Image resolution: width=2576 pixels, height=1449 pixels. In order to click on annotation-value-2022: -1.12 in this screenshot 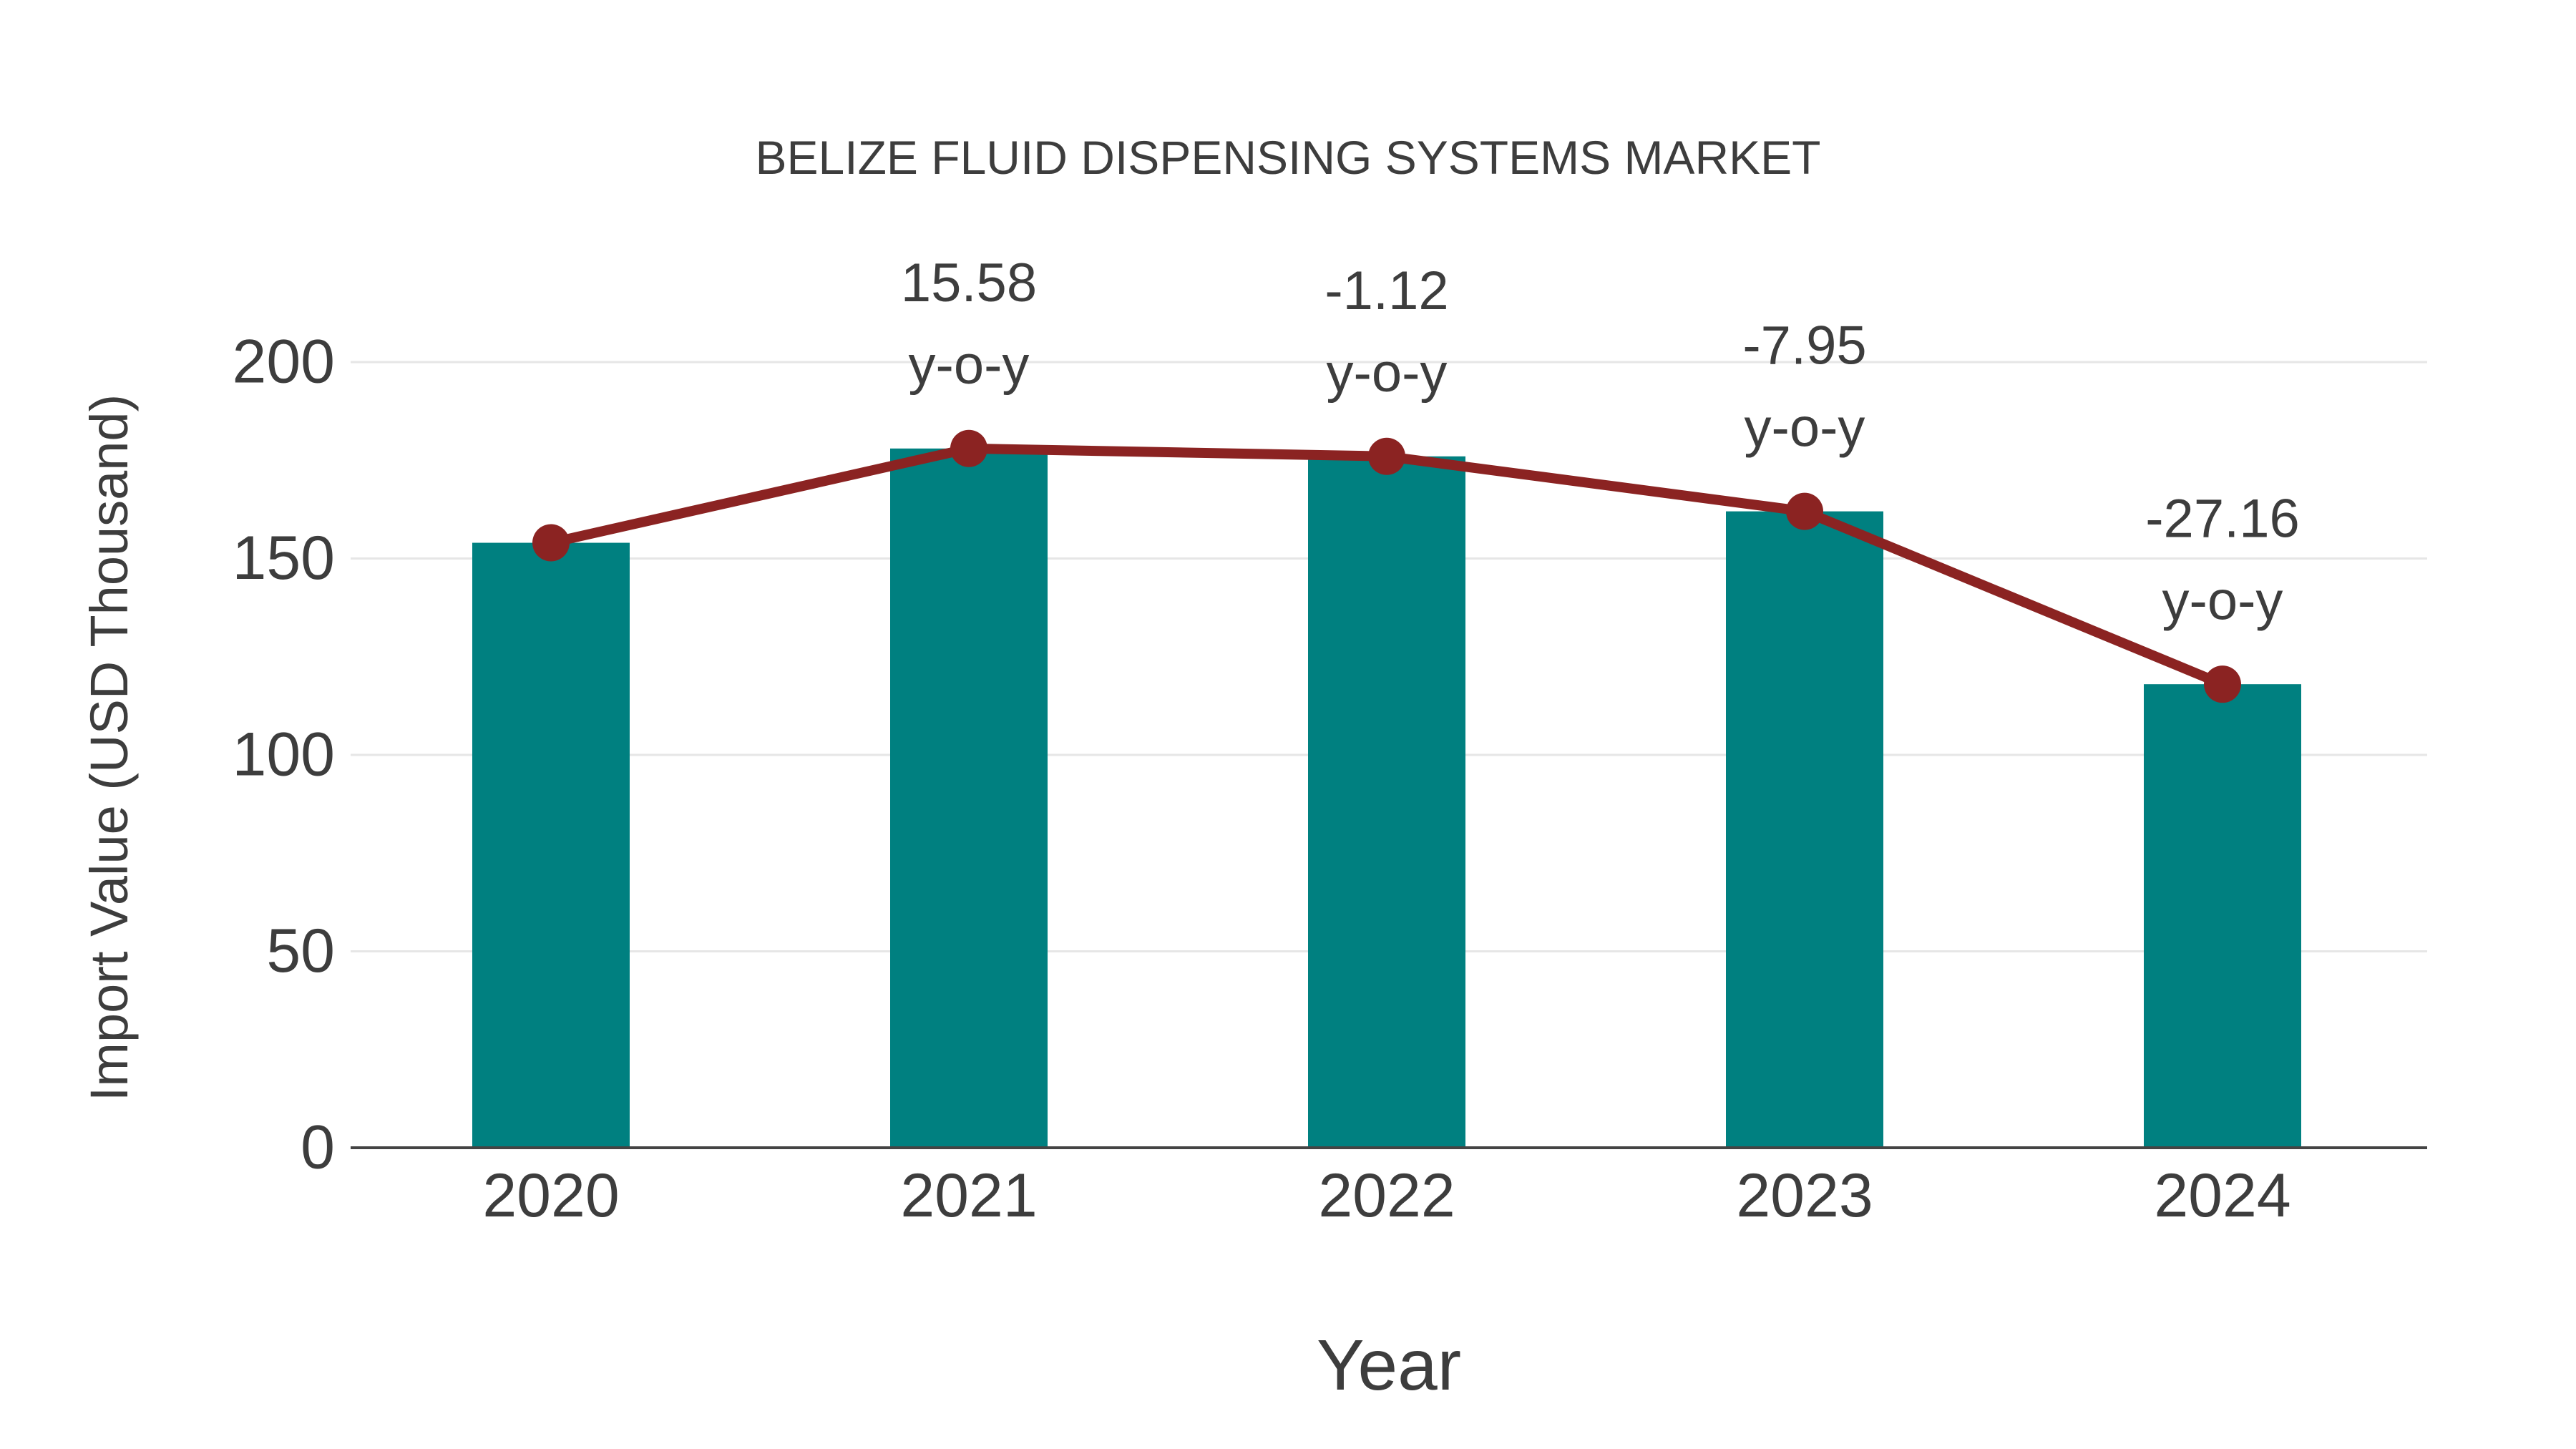, I will do `click(1386, 290)`.